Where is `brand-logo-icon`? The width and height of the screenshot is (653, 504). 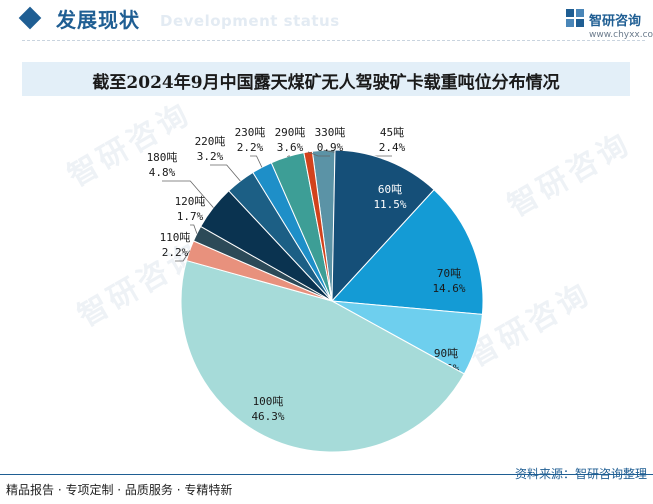 brand-logo-icon is located at coordinates (575, 18).